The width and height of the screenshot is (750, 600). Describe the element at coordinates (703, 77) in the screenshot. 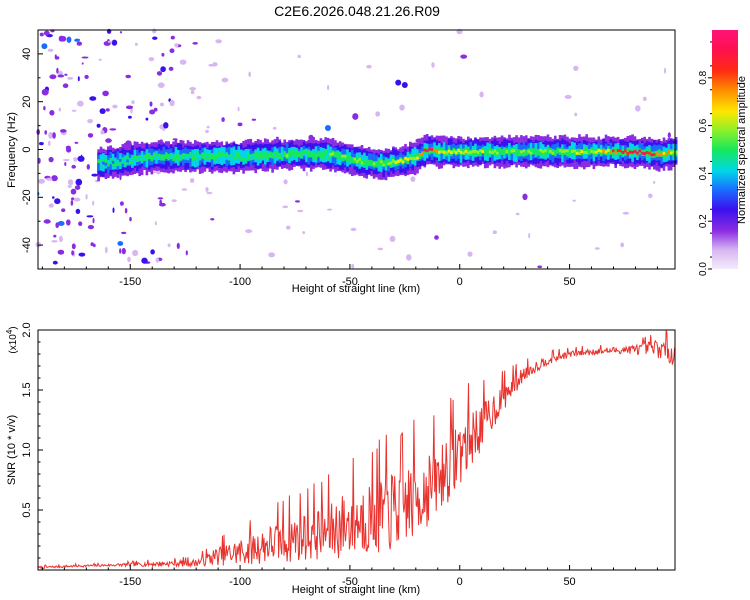

I see `colorbar-tick-label: 0.8` at that location.